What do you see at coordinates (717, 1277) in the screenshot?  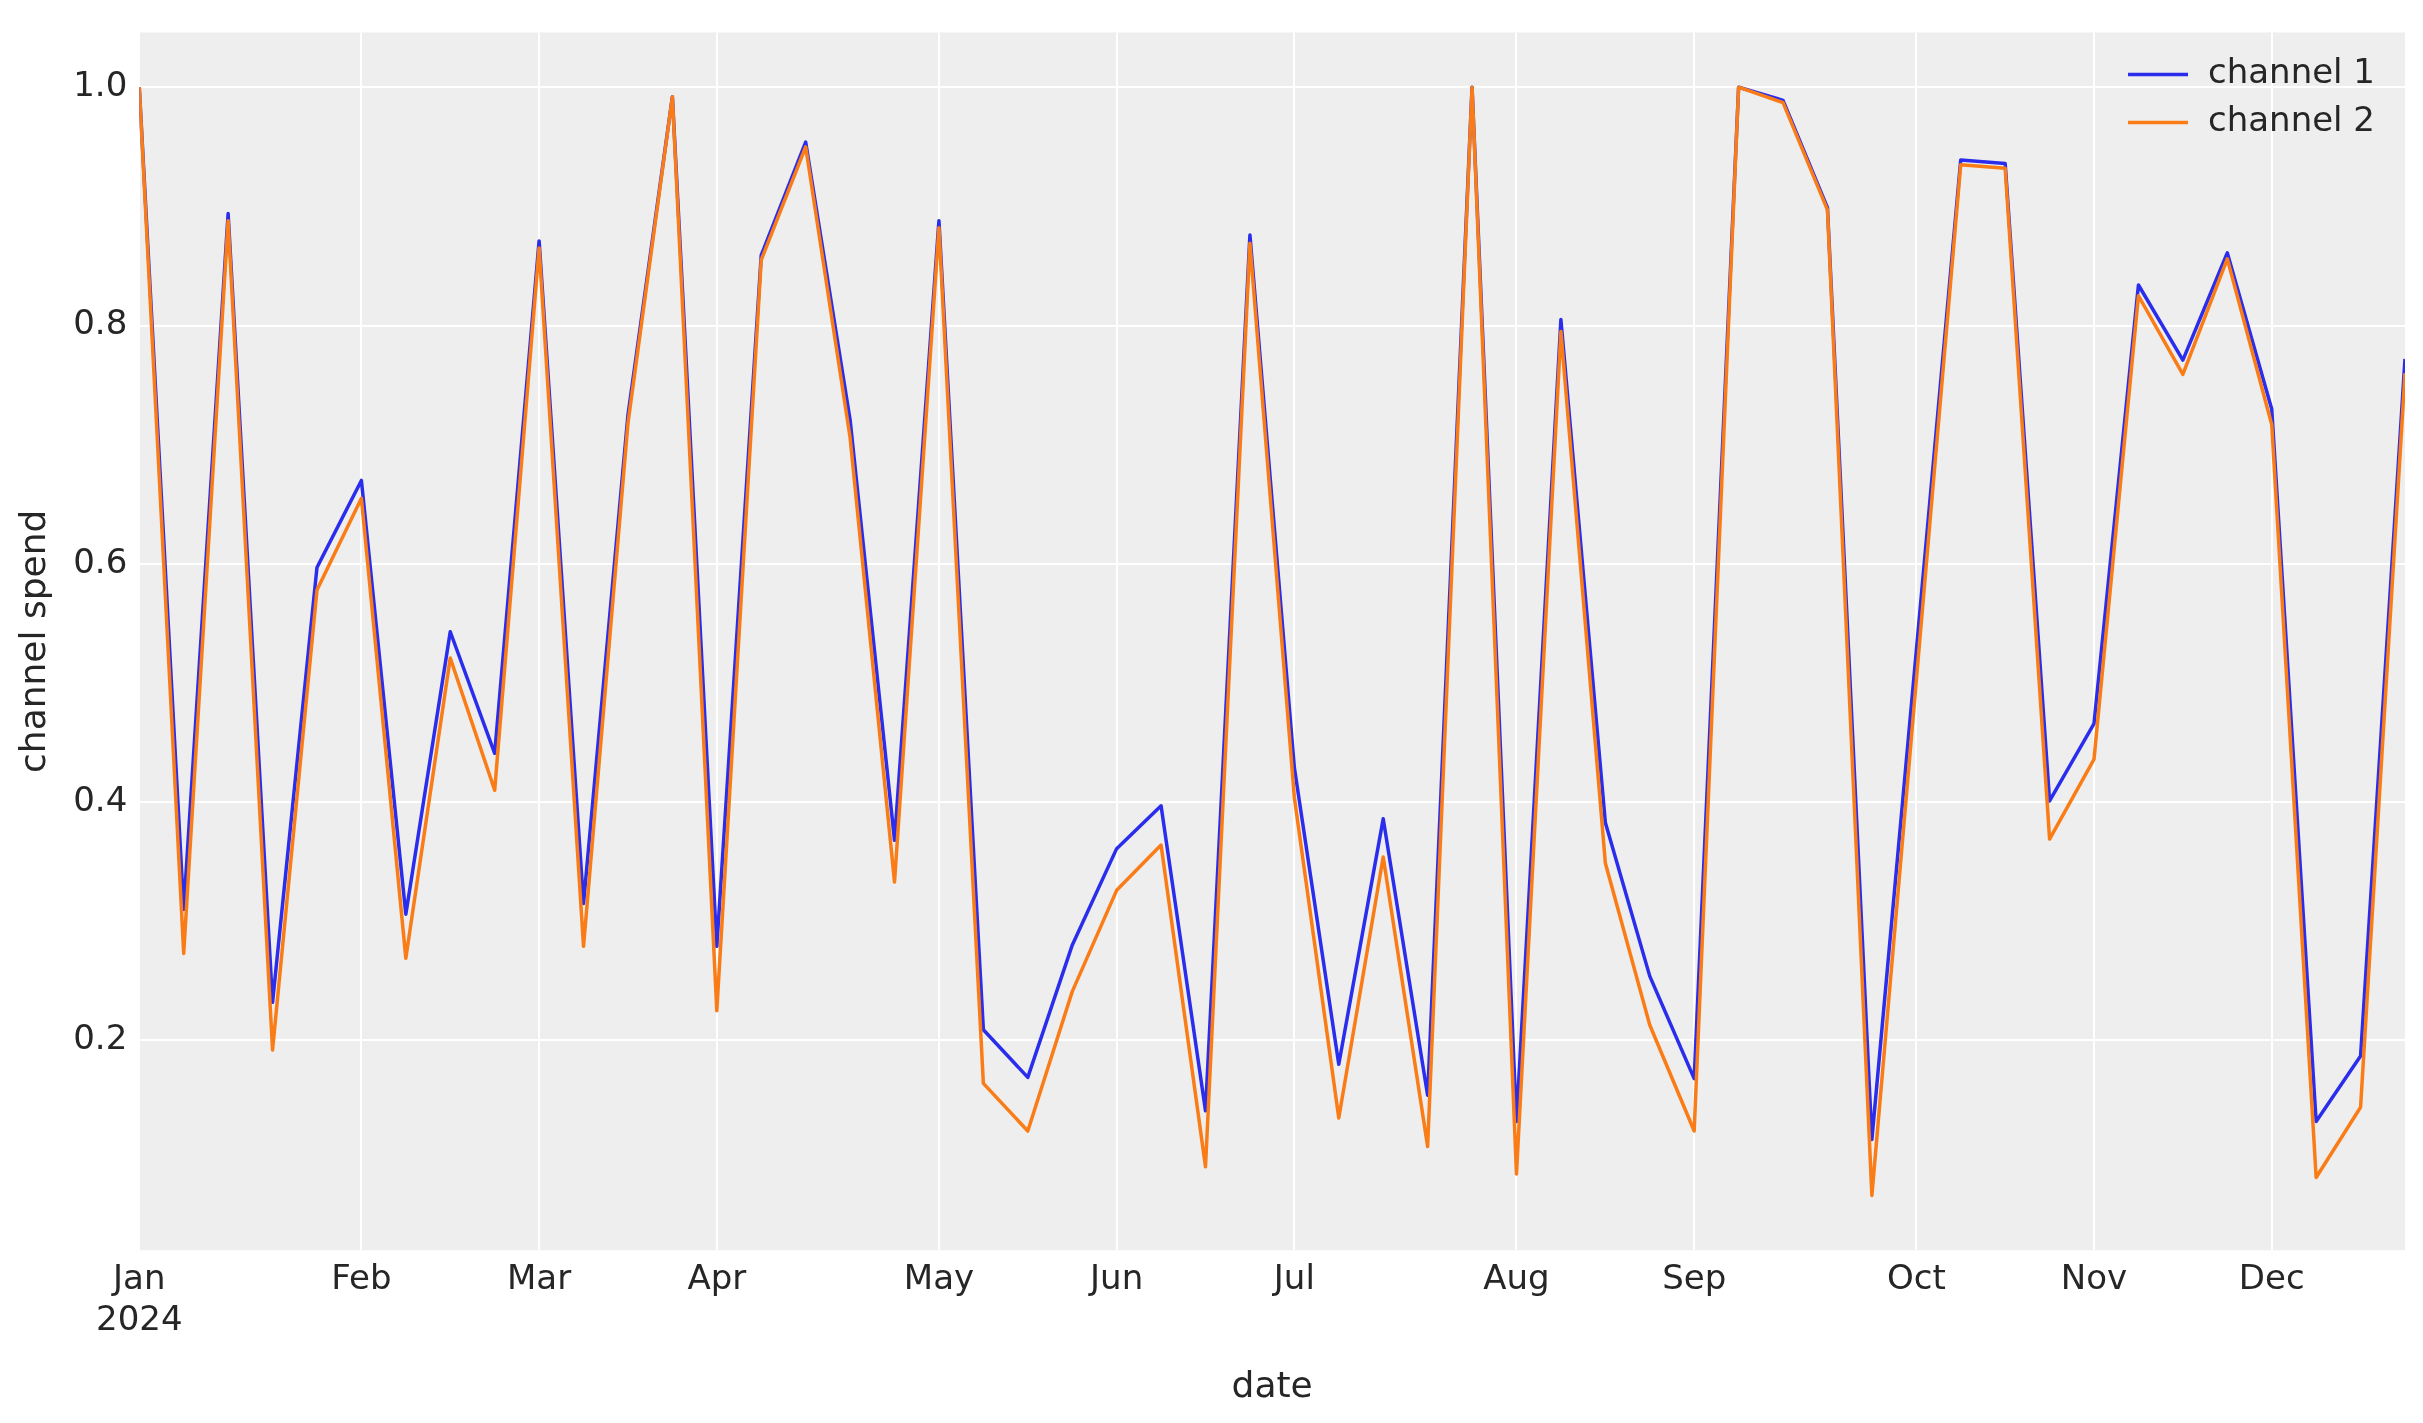 I see `x-tick-label: Apr` at bounding box center [717, 1277].